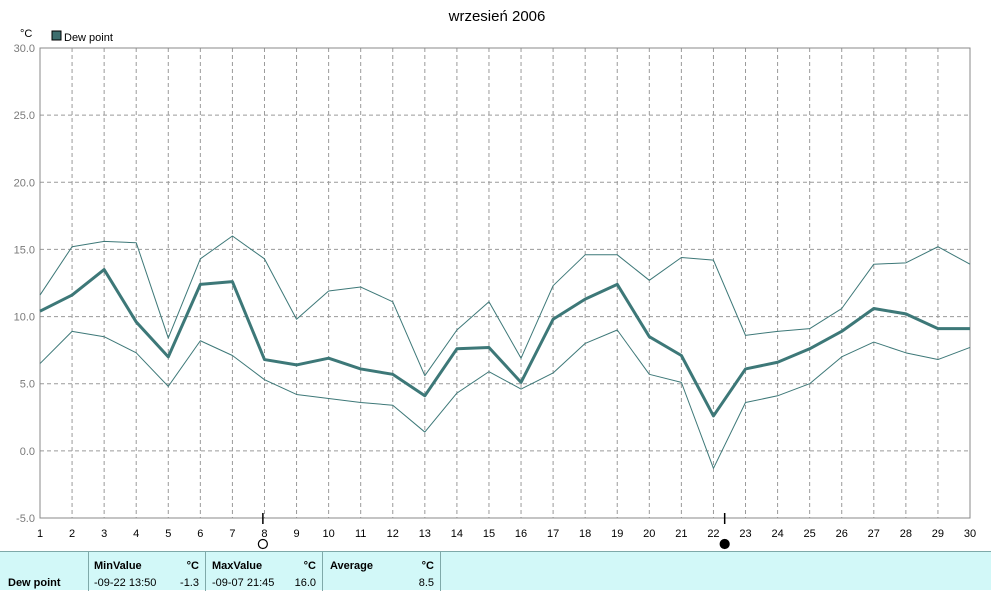 The width and height of the screenshot is (991, 591). I want to click on avg-header: Average, so click(352, 566).